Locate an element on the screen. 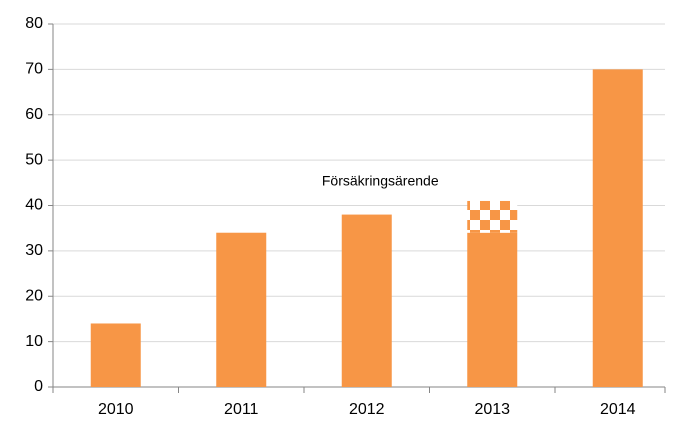 The image size is (680, 424). y-tick-label: 30 is located at coordinates (34, 250).